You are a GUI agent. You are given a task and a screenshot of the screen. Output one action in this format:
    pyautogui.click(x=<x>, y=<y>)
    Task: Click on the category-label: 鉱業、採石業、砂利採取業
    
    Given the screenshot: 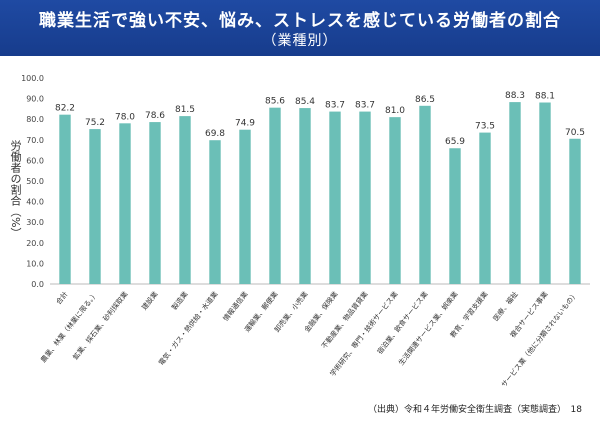 What is the action you would take?
    pyautogui.click(x=100, y=326)
    